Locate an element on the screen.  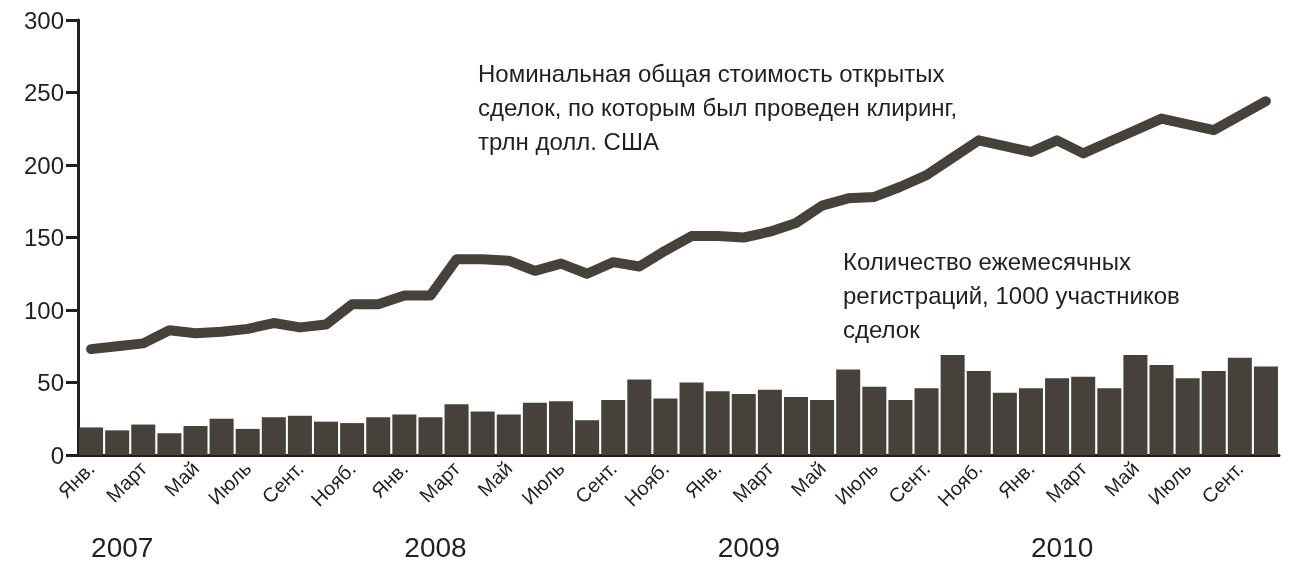
text: 2007 is located at coordinates (122, 547).